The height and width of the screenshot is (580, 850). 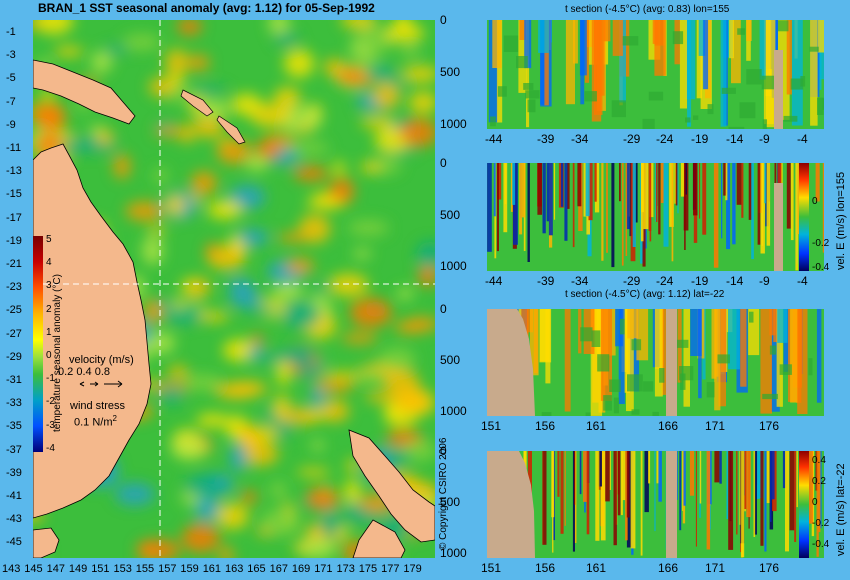 I want to click on p4-x-tick: 166, so click(x=668, y=568).